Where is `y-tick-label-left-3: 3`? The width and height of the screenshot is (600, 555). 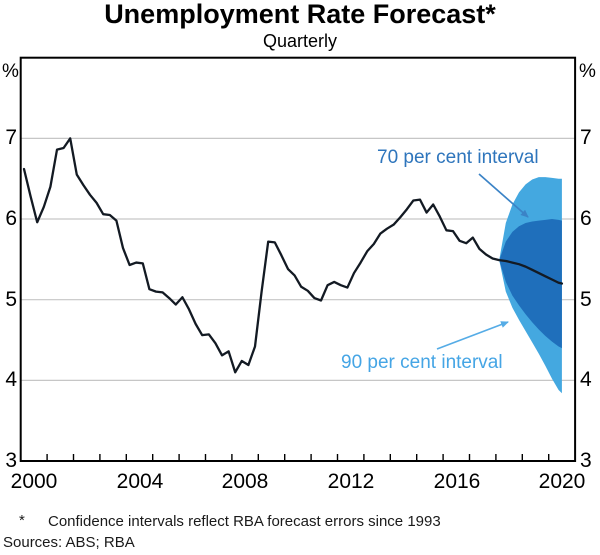
y-tick-label-left-3: 3 is located at coordinates (11, 460).